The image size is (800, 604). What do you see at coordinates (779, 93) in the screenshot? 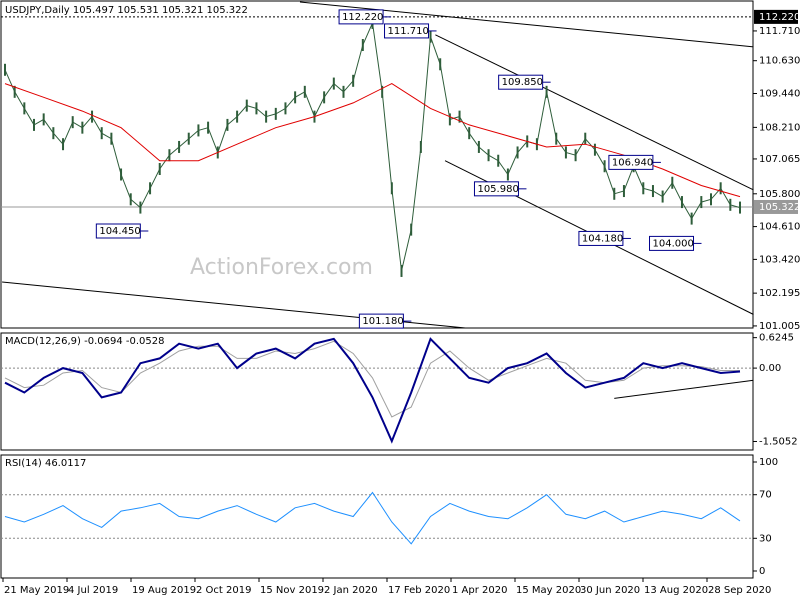
I see `y-tick-label: 109.440` at bounding box center [779, 93].